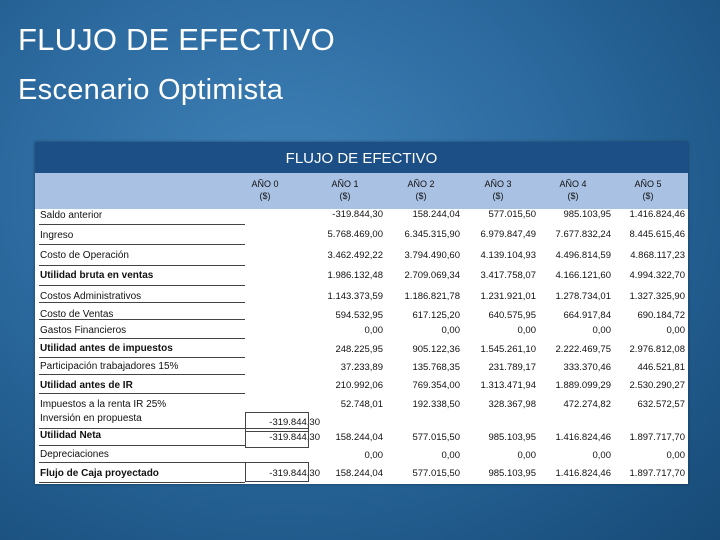 This screenshot has width=720, height=540. What do you see at coordinates (587, 214) in the screenshot?
I see `cell-year-4: 985.103,95` at bounding box center [587, 214].